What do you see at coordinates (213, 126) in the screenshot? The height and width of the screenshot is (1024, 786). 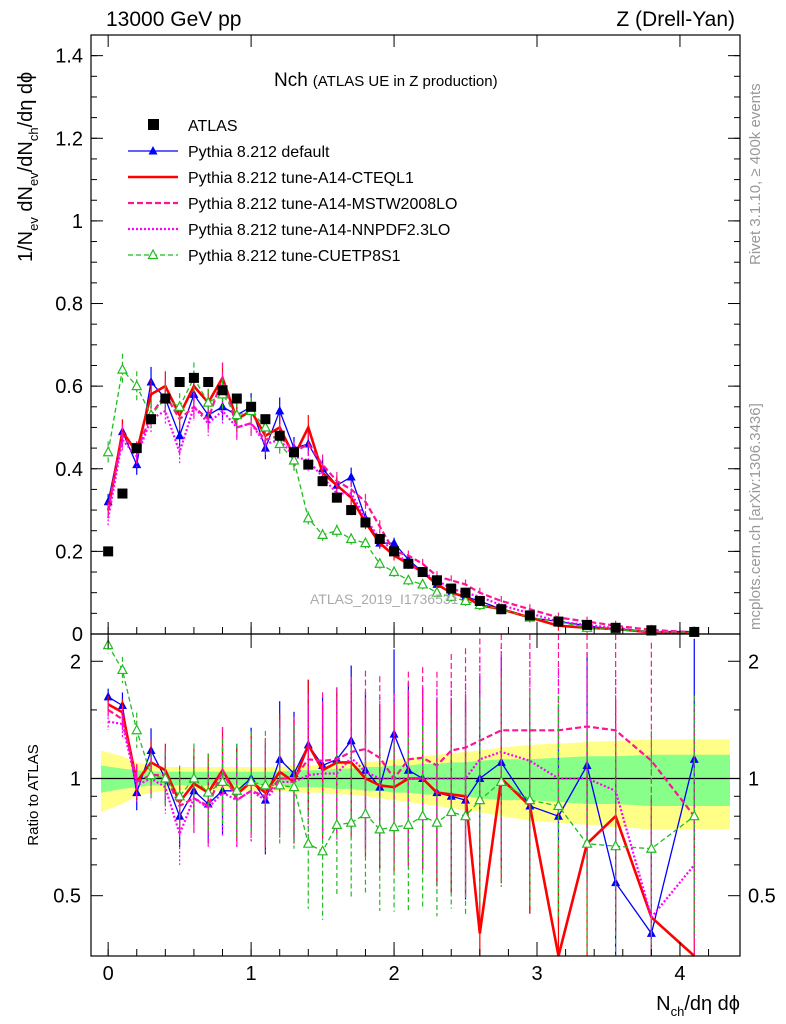 I see `legend-label: ATLAS` at bounding box center [213, 126].